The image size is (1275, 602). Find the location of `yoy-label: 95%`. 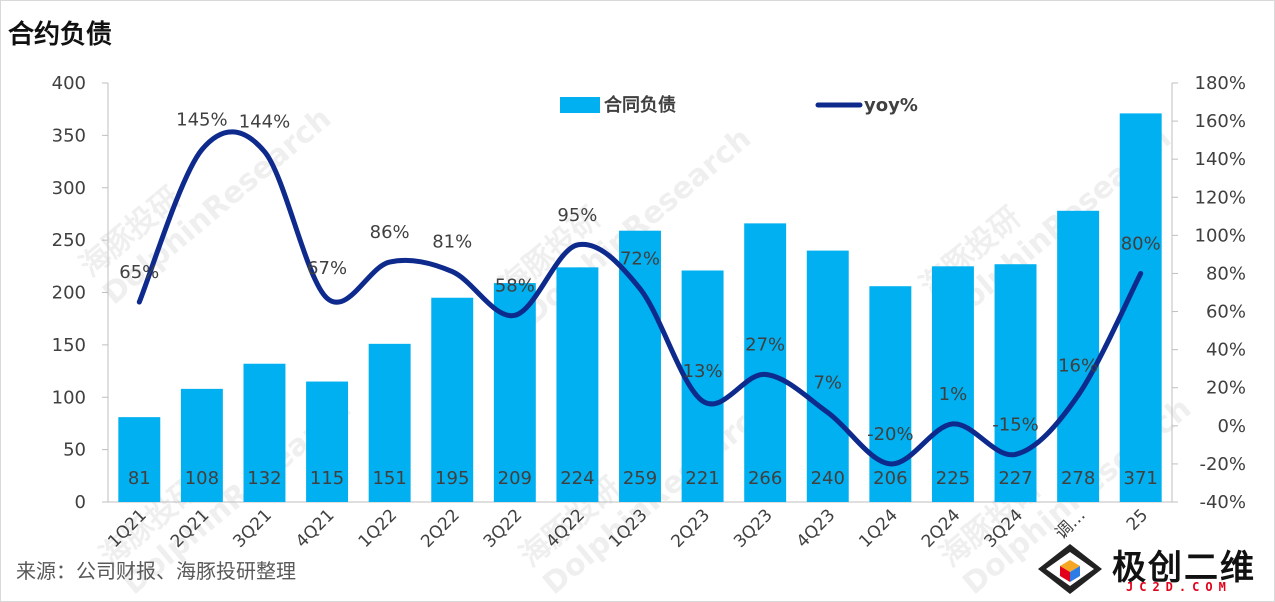

yoy-label: 95% is located at coordinates (577, 215).